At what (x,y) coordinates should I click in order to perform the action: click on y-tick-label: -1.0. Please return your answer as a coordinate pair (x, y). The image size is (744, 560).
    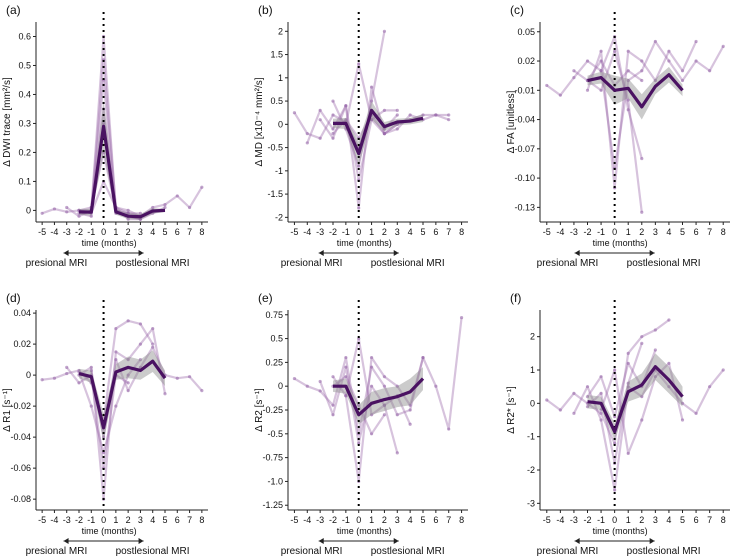
    Looking at the image, I should click on (275, 481).